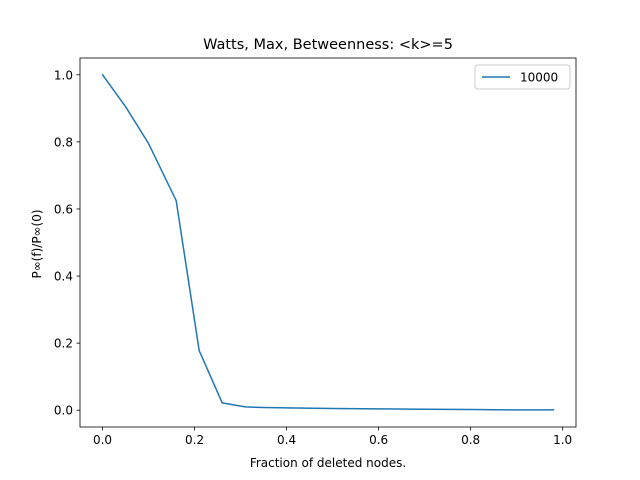 The height and width of the screenshot is (480, 640). Describe the element at coordinates (63, 411) in the screenshot. I see `y-tick-label: 0.0` at that location.